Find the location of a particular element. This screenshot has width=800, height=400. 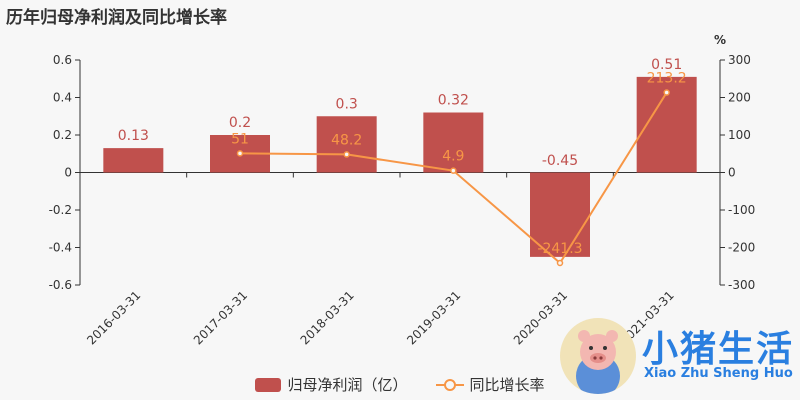

x-tick-label: 2018-03-31 is located at coordinates (327, 317).